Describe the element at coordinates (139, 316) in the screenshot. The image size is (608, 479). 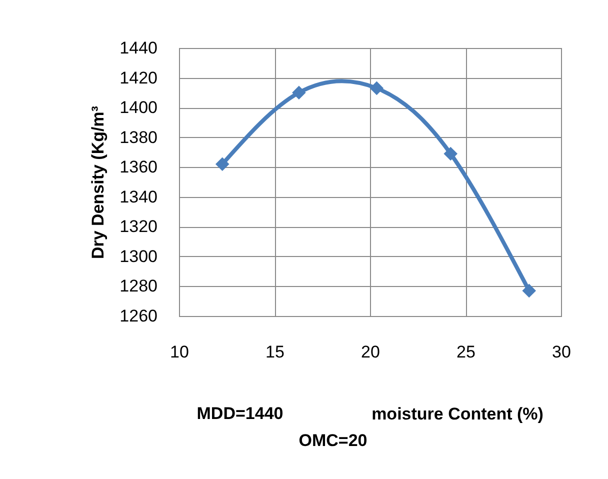
I see `y-tick-label: 1260` at that location.